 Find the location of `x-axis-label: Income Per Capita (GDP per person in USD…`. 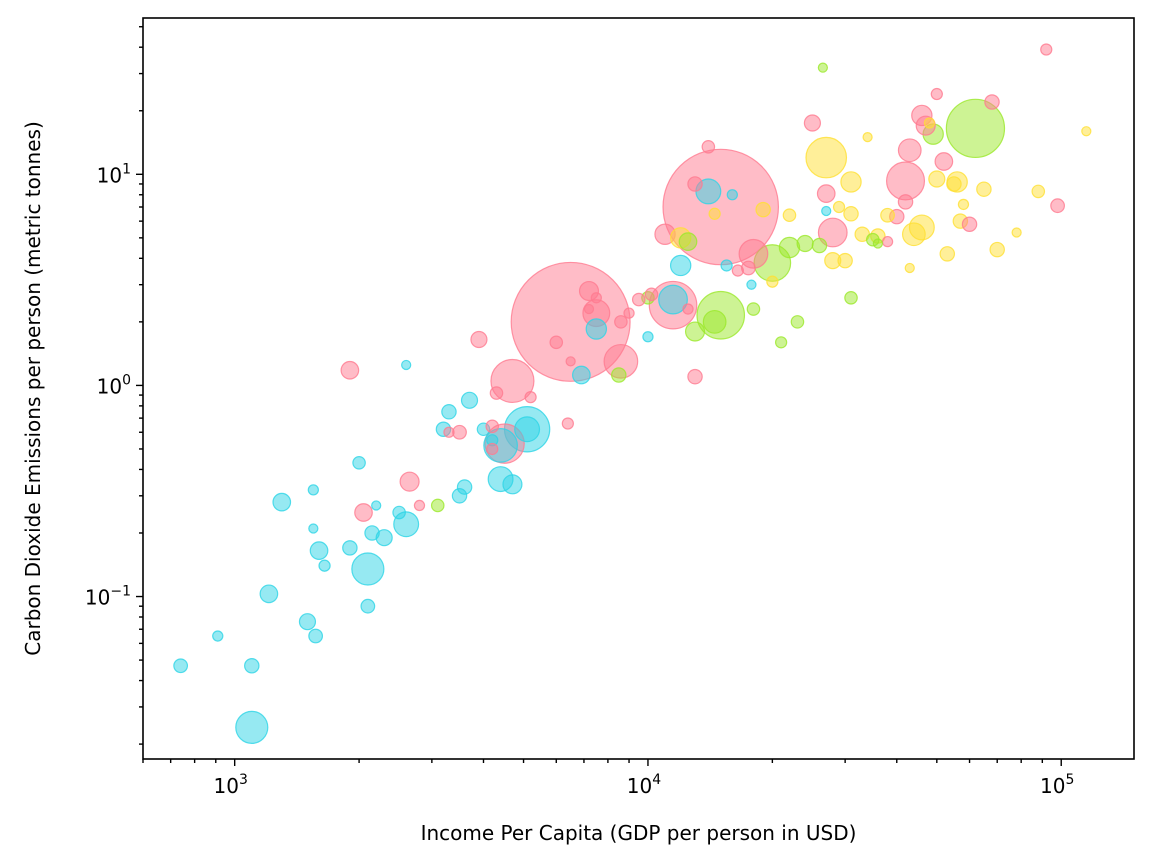

x-axis-label: Income Per Capita (GDP per person in USD… is located at coordinates (639, 833).